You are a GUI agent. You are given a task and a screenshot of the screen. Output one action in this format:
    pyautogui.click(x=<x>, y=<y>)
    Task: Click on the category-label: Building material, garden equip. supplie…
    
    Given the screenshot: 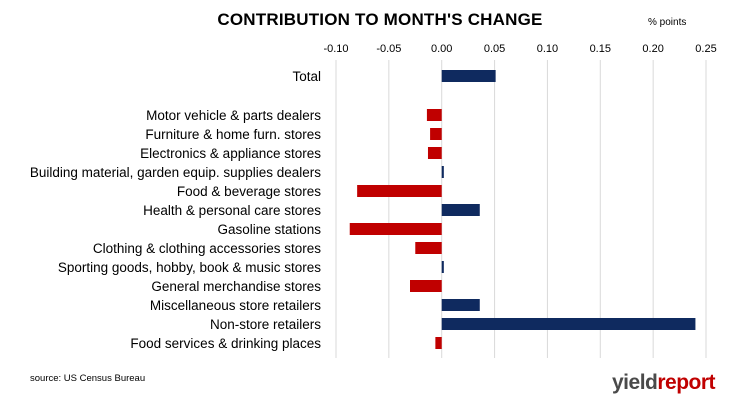 What is the action you would take?
    pyautogui.click(x=175, y=172)
    